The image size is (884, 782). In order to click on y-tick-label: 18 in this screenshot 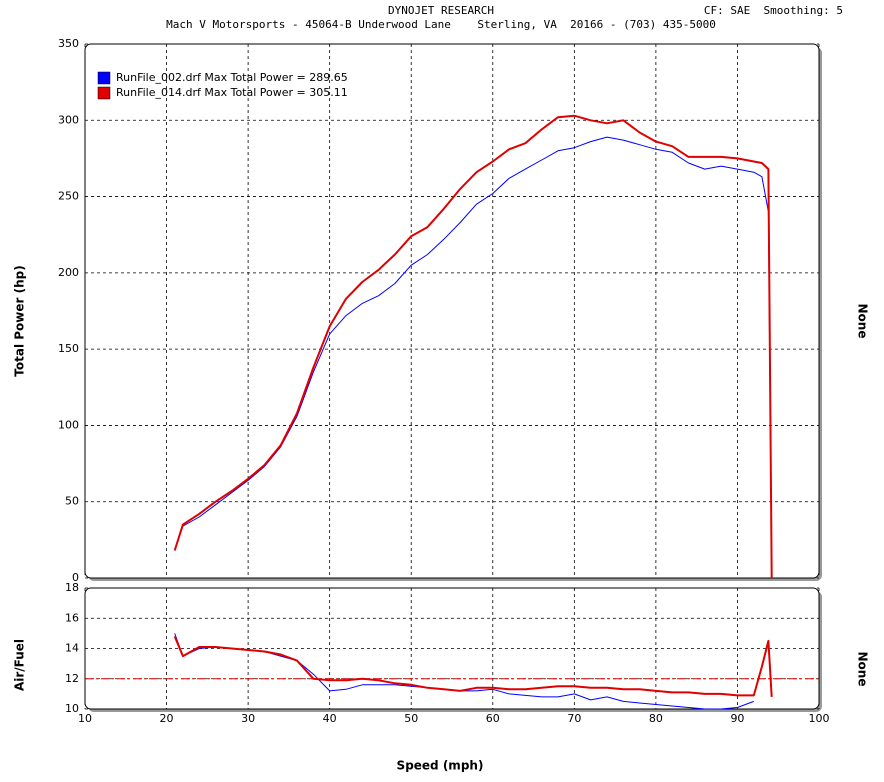, I will do `click(72, 587)`.